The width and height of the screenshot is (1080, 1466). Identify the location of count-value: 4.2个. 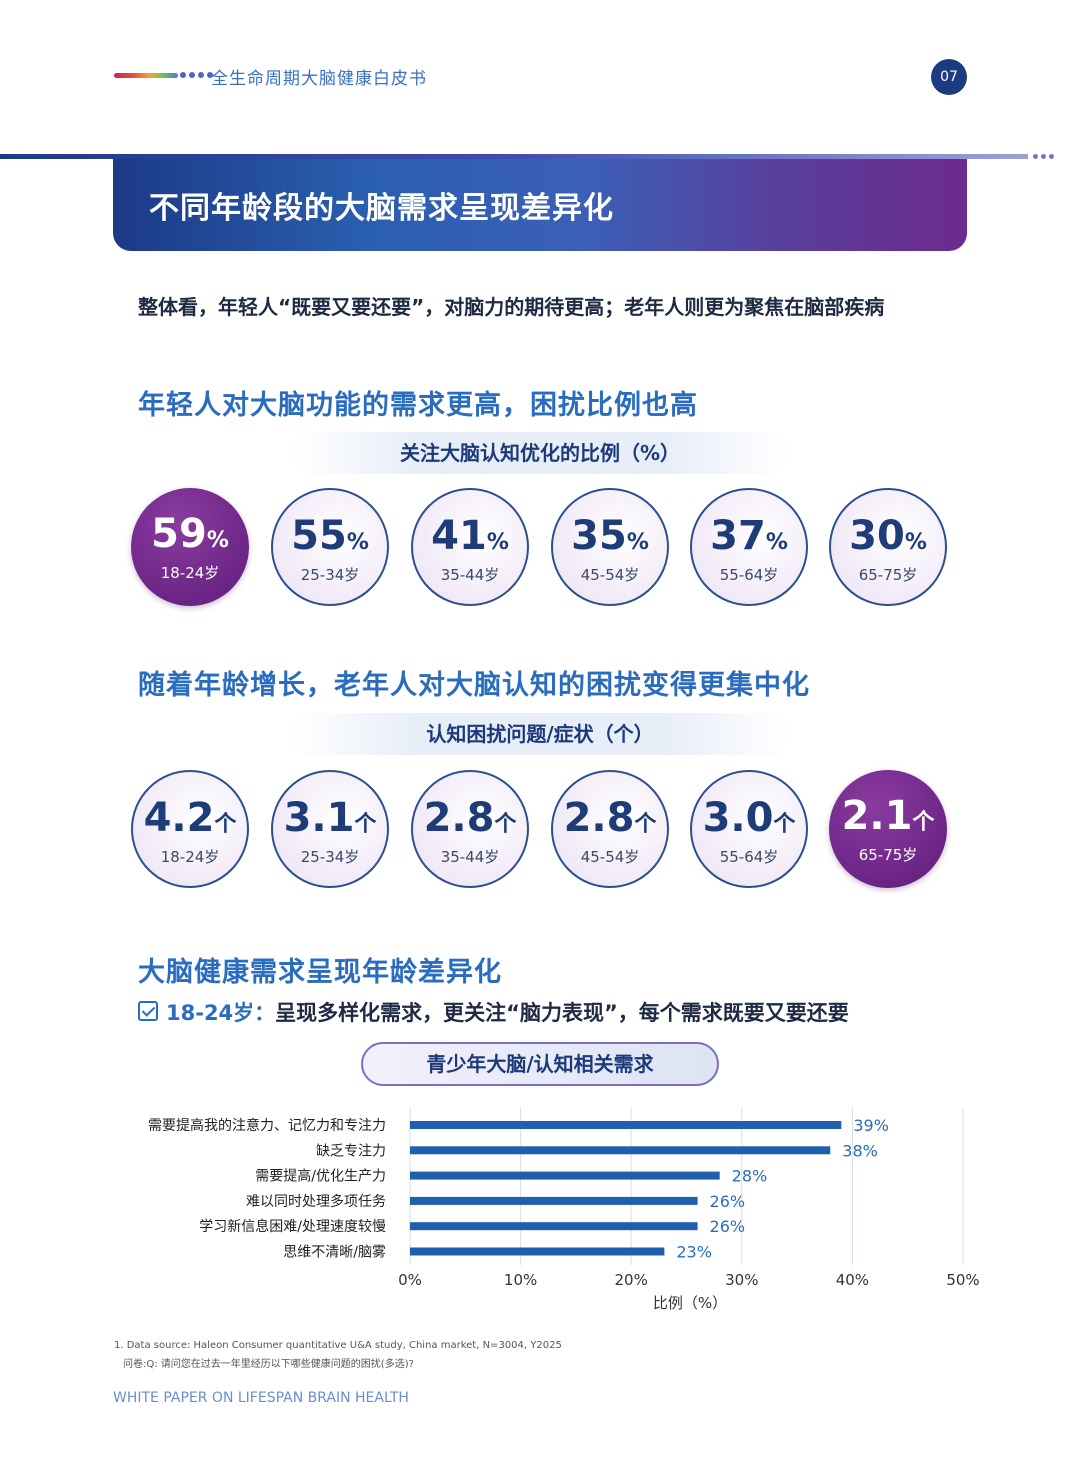
(190, 821).